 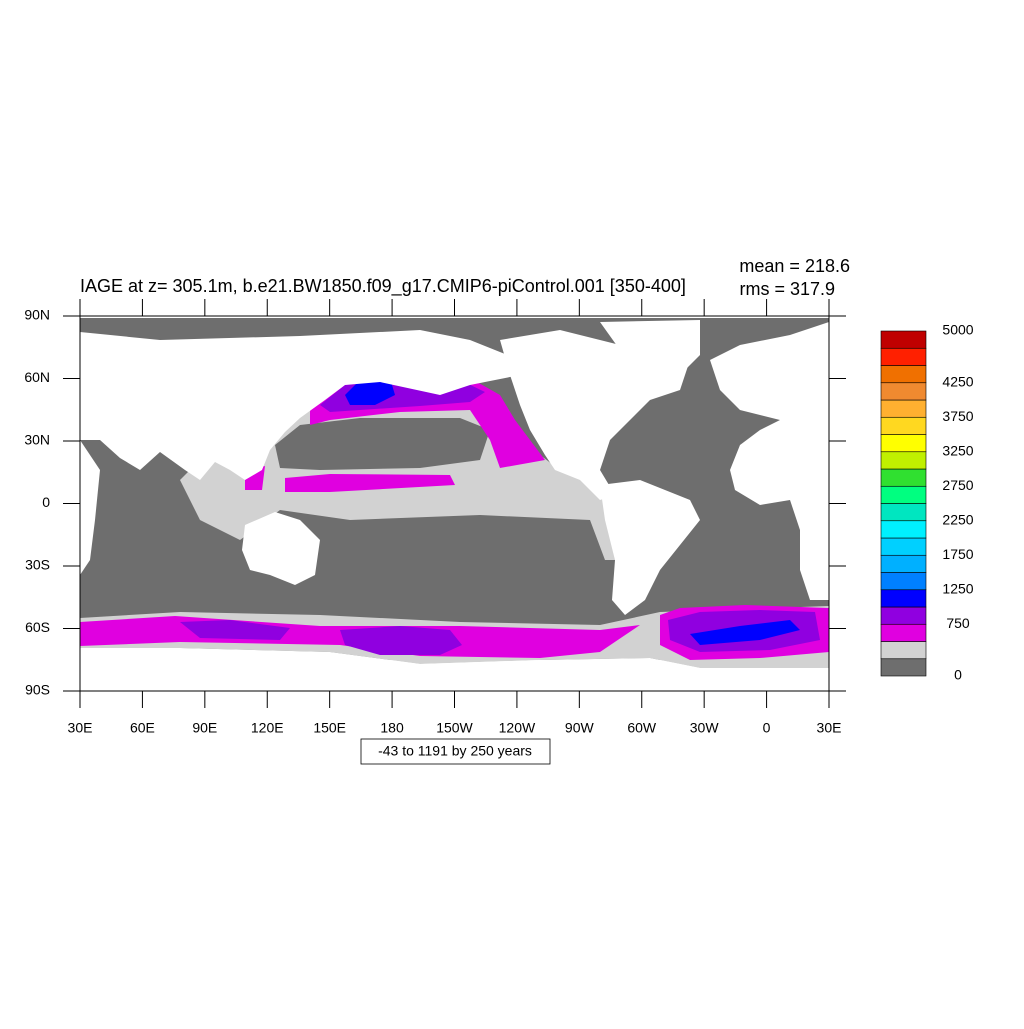 I want to click on mean: mean = 218.6, so click(x=794, y=266).